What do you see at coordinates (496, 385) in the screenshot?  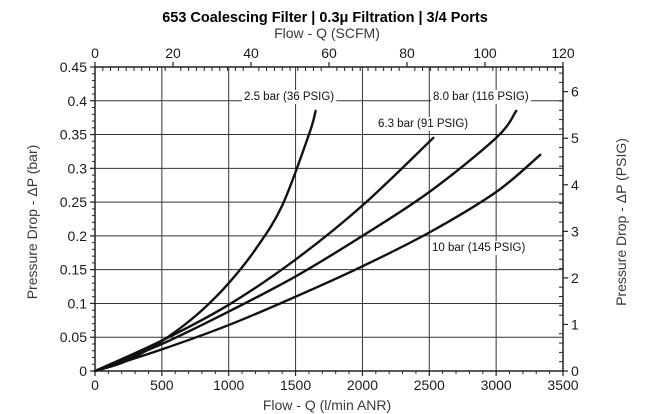 I see `x-tick-label: 3000` at bounding box center [496, 385].